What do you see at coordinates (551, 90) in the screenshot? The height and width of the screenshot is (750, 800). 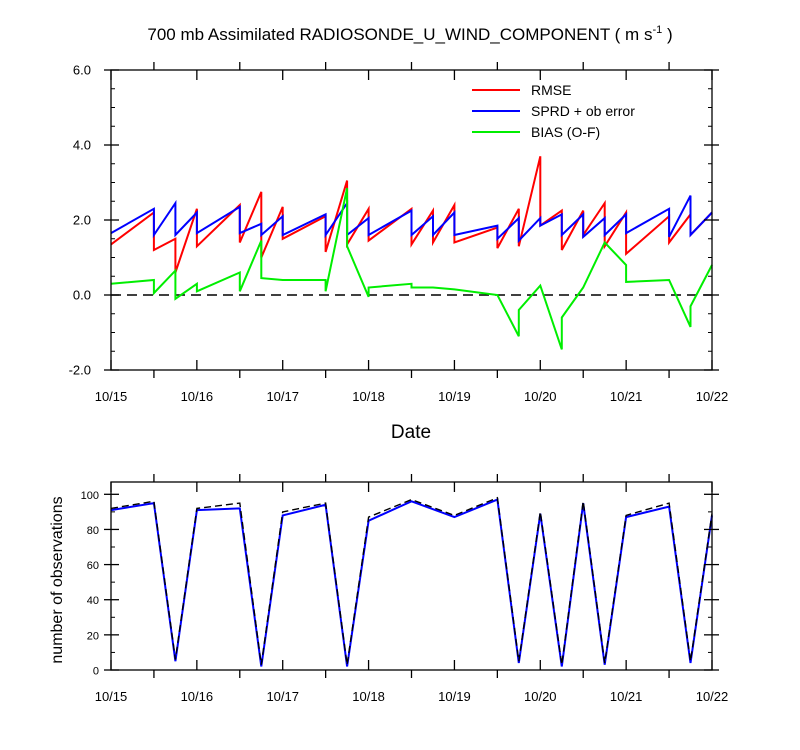 I see `legend-label: RMSE` at bounding box center [551, 90].